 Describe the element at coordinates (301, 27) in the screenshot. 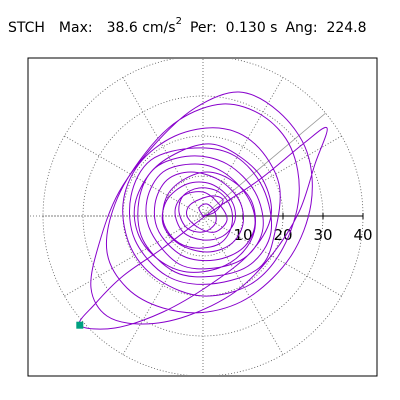

I see `angle-label: Ang:` at that location.